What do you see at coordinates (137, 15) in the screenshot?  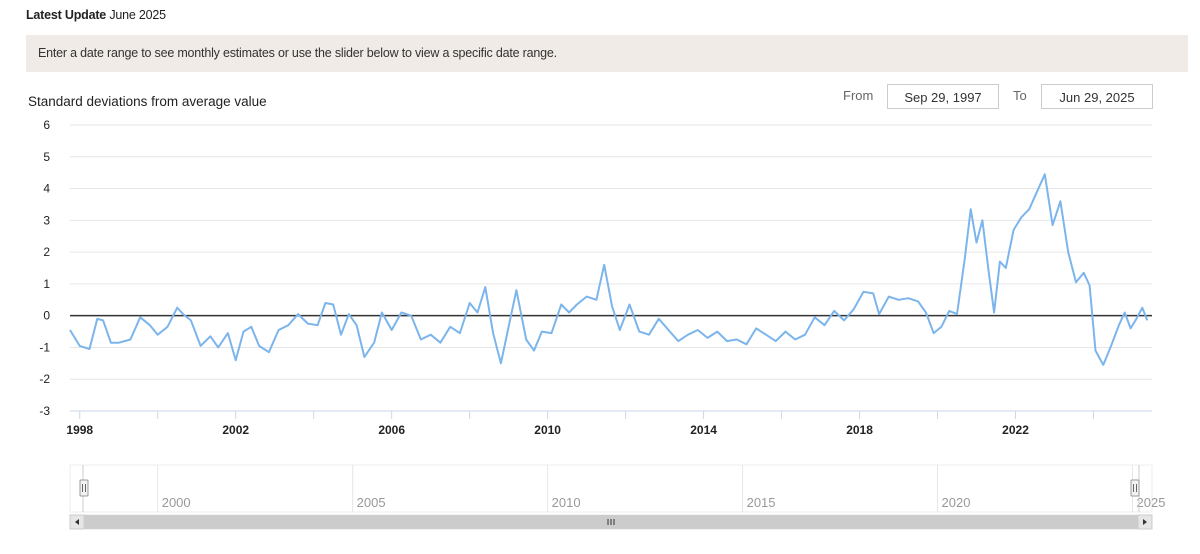 I see `latest-update-value: June 2025` at bounding box center [137, 15].